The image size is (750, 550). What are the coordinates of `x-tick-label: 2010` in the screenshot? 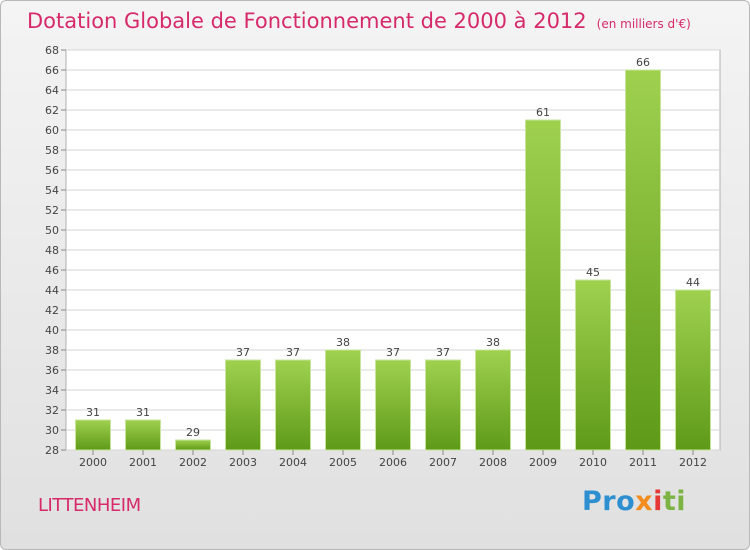 It's located at (593, 462).